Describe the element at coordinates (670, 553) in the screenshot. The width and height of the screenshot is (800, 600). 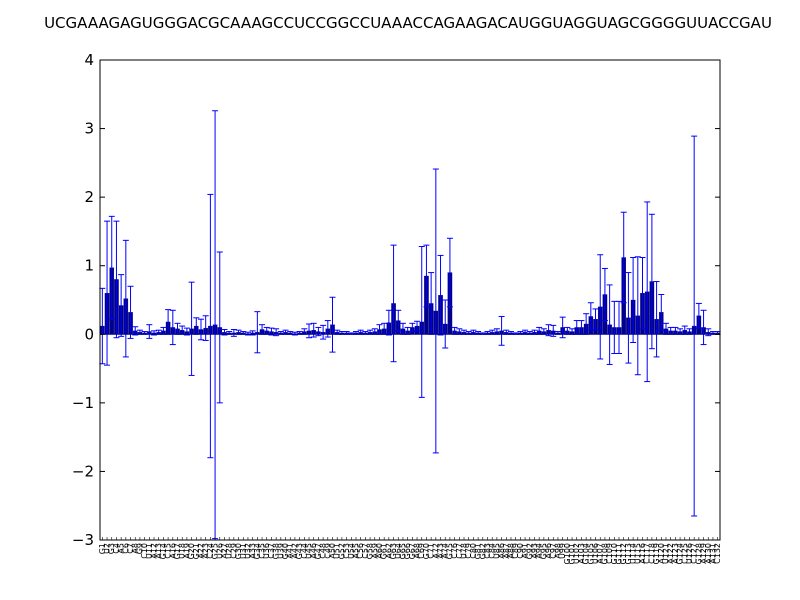
I see `x-tick-label-A122: A122` at that location.